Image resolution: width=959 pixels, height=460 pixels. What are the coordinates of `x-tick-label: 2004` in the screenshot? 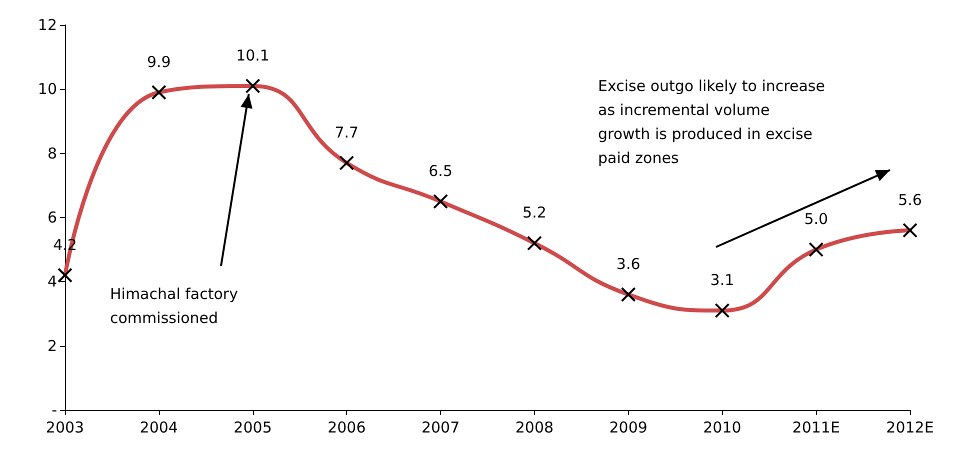 It's located at (159, 427).